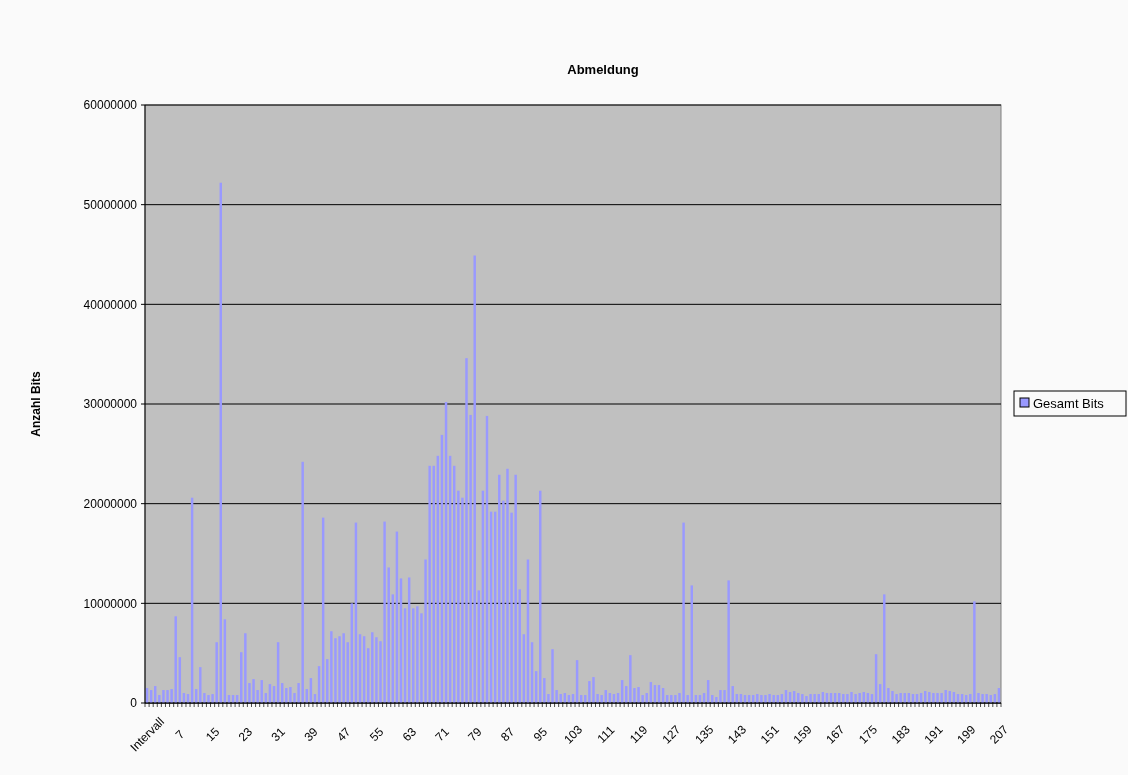 The image size is (1128, 775). Describe the element at coordinates (966, 734) in the screenshot. I see `x-tick-label: 199` at that location.